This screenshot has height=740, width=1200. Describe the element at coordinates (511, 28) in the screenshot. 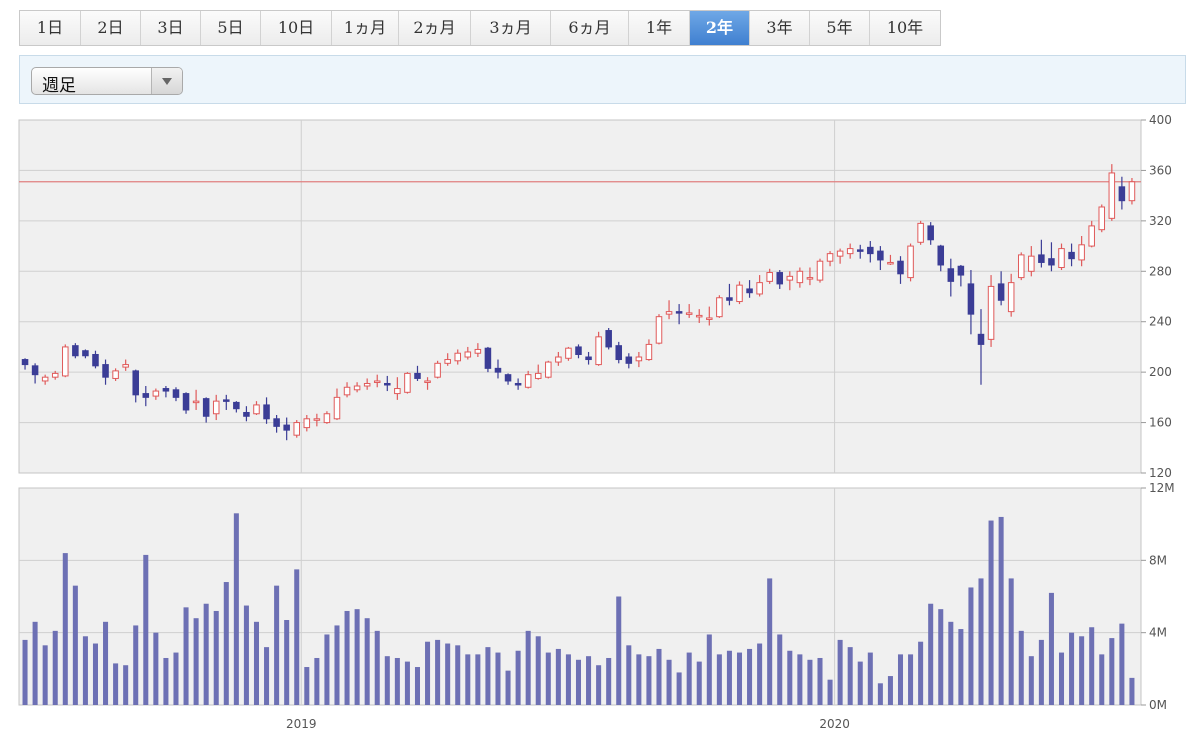

I see `tab-3ヵ月: 3ヵ月` at that location.